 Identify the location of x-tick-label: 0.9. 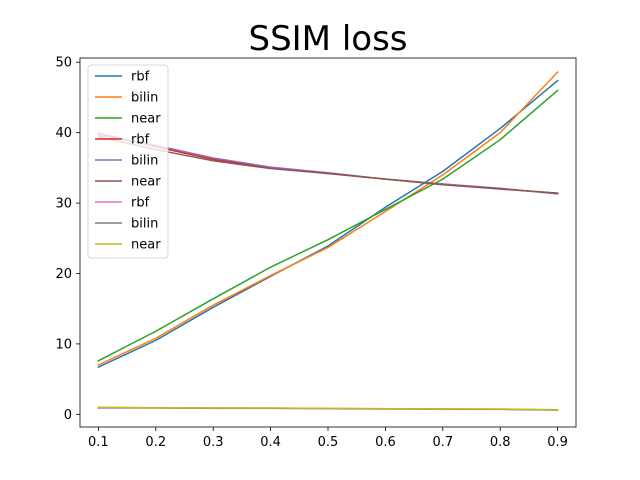
(557, 442).